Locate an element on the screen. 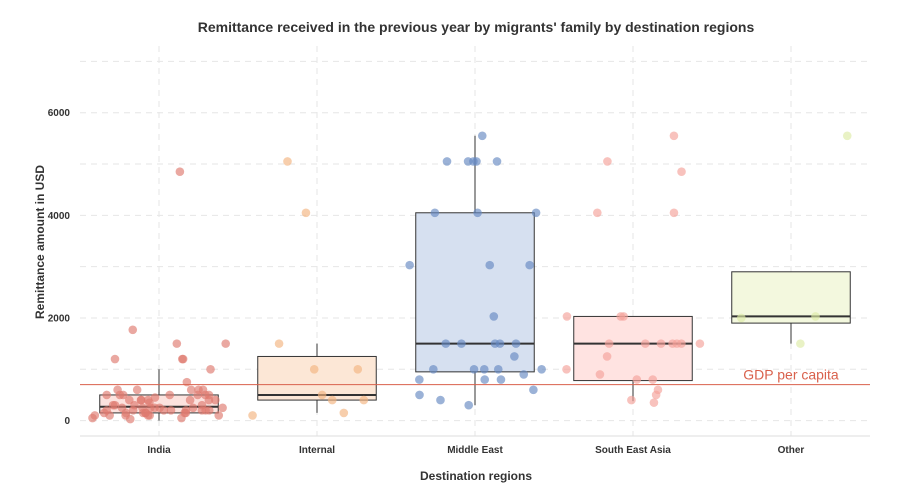 The image size is (900, 500). box-south-east-asia is located at coordinates (633, 348).